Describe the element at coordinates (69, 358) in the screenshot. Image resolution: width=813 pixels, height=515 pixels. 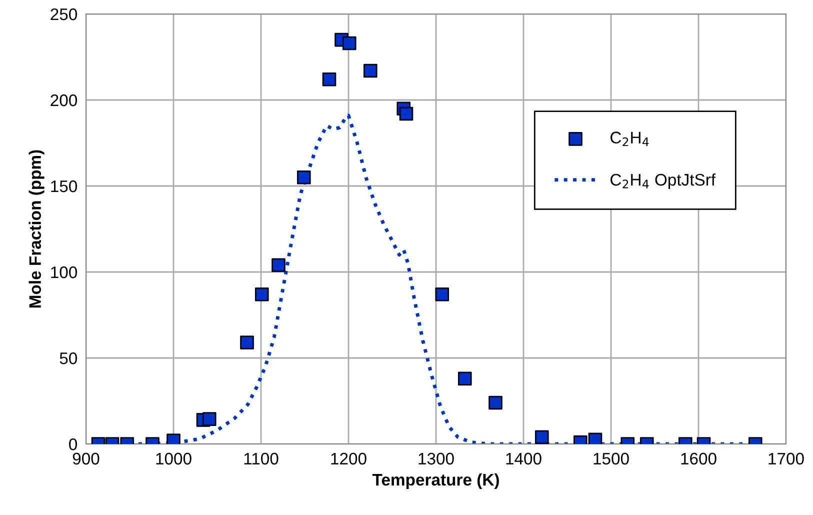
I see `y-tick-label: 50` at that location.